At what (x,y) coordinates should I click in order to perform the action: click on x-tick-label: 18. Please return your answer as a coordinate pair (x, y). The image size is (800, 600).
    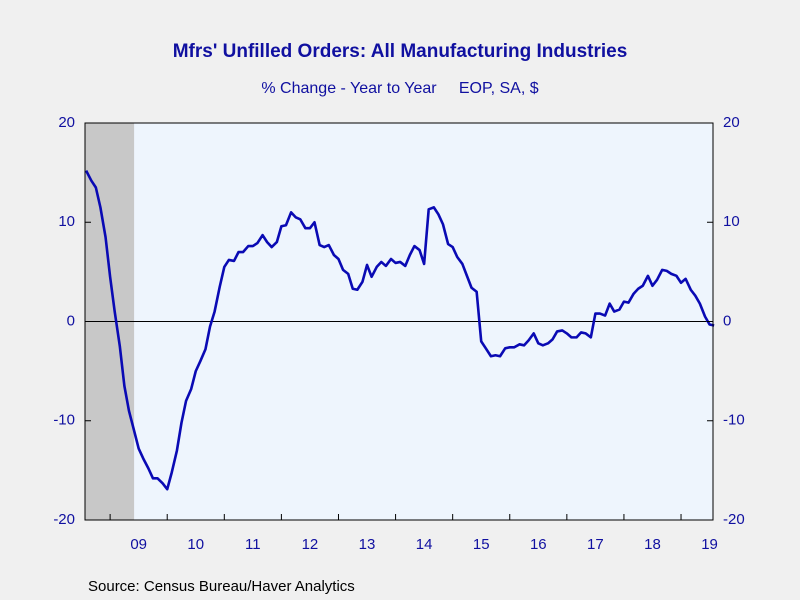
    Looking at the image, I should click on (652, 544).